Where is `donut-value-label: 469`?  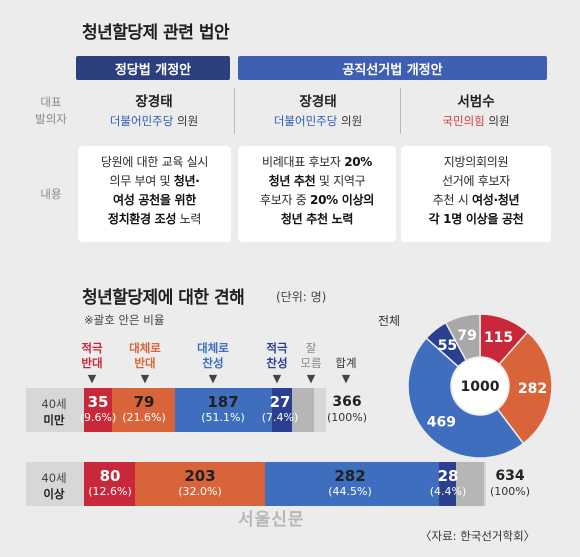
donut-value-label: 469 is located at coordinates (441, 423).